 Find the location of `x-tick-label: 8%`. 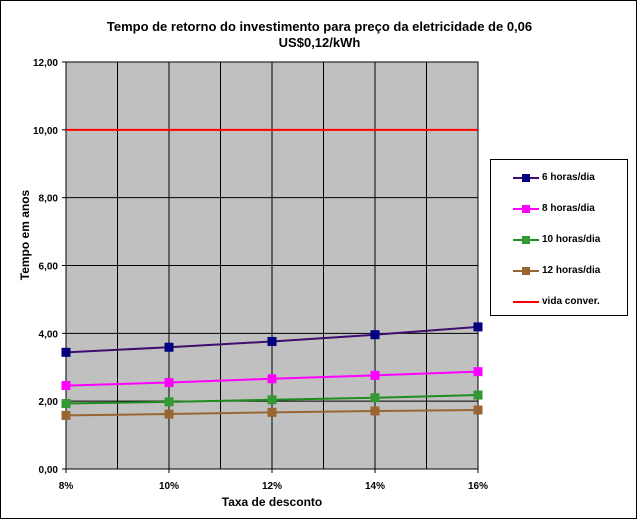

x-tick-label: 8% is located at coordinates (66, 486).